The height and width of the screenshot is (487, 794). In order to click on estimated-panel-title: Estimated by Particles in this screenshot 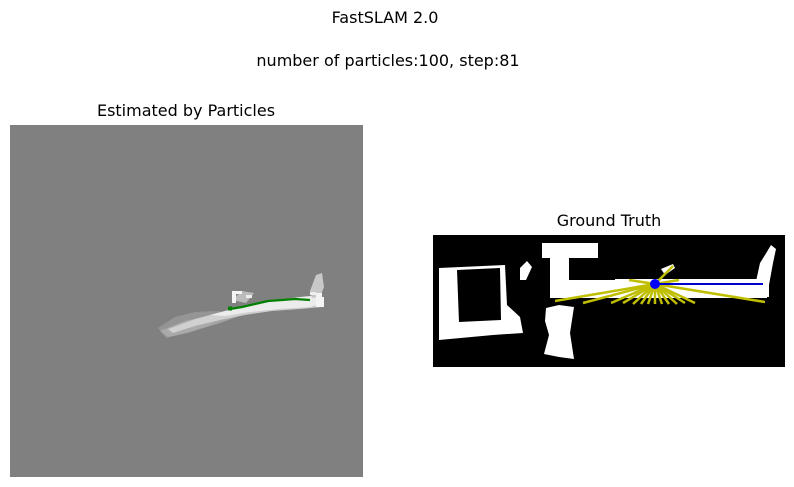, I will do `click(186, 110)`.